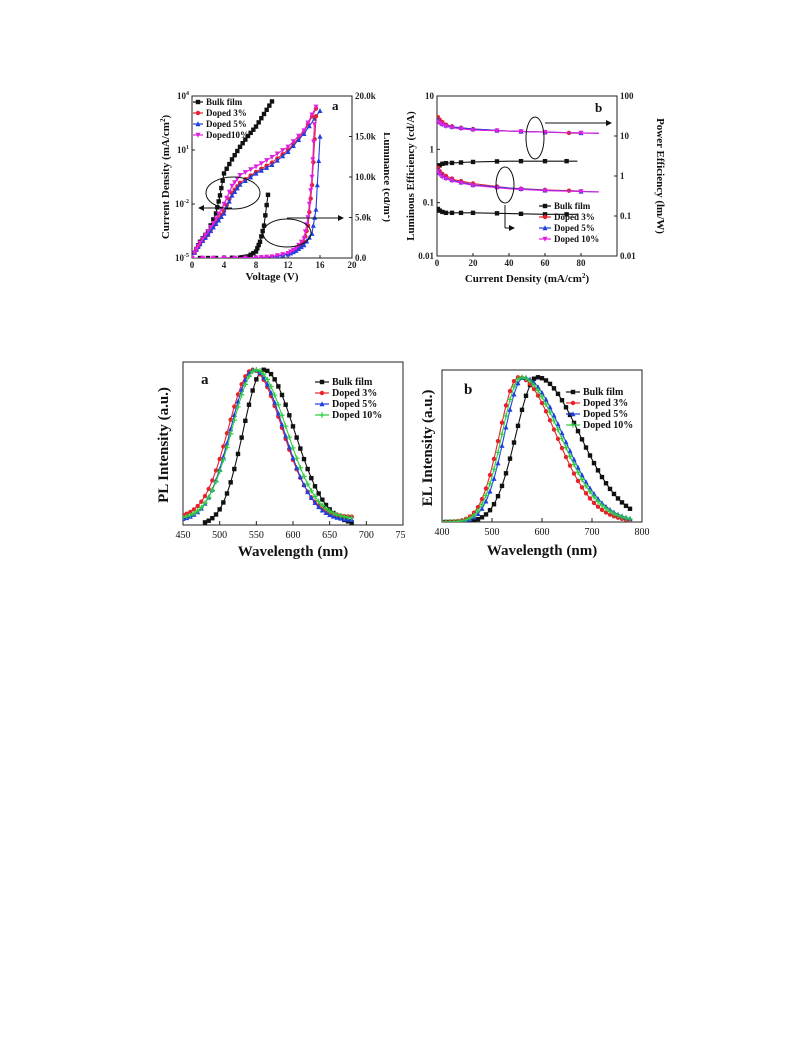 This screenshot has width=793, height=1057. I want to click on arrow-head-right, so click(341, 218).